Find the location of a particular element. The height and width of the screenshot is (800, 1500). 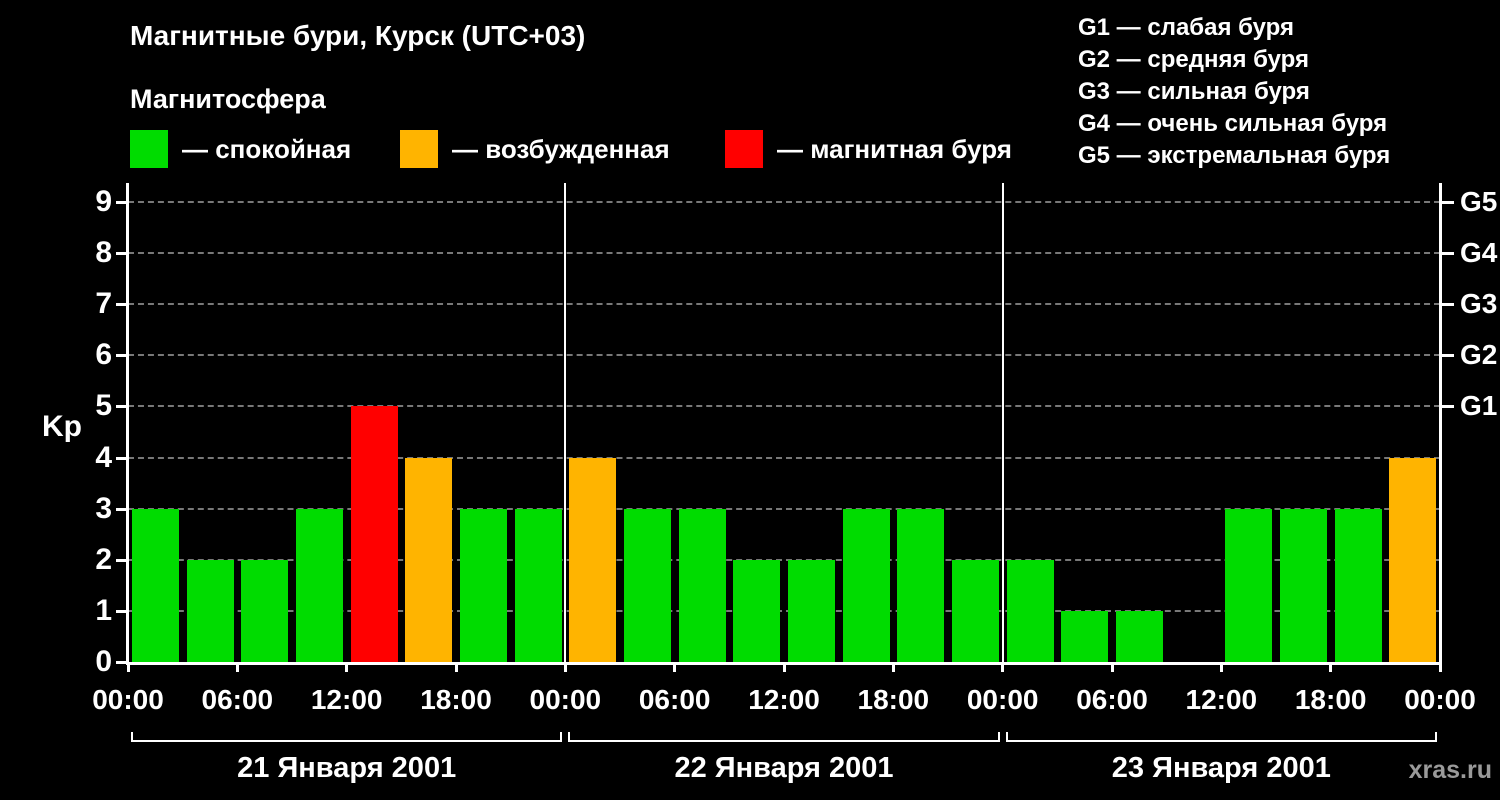

chart-title: Магнитные бури, Курск (UTC+03) is located at coordinates (358, 35).